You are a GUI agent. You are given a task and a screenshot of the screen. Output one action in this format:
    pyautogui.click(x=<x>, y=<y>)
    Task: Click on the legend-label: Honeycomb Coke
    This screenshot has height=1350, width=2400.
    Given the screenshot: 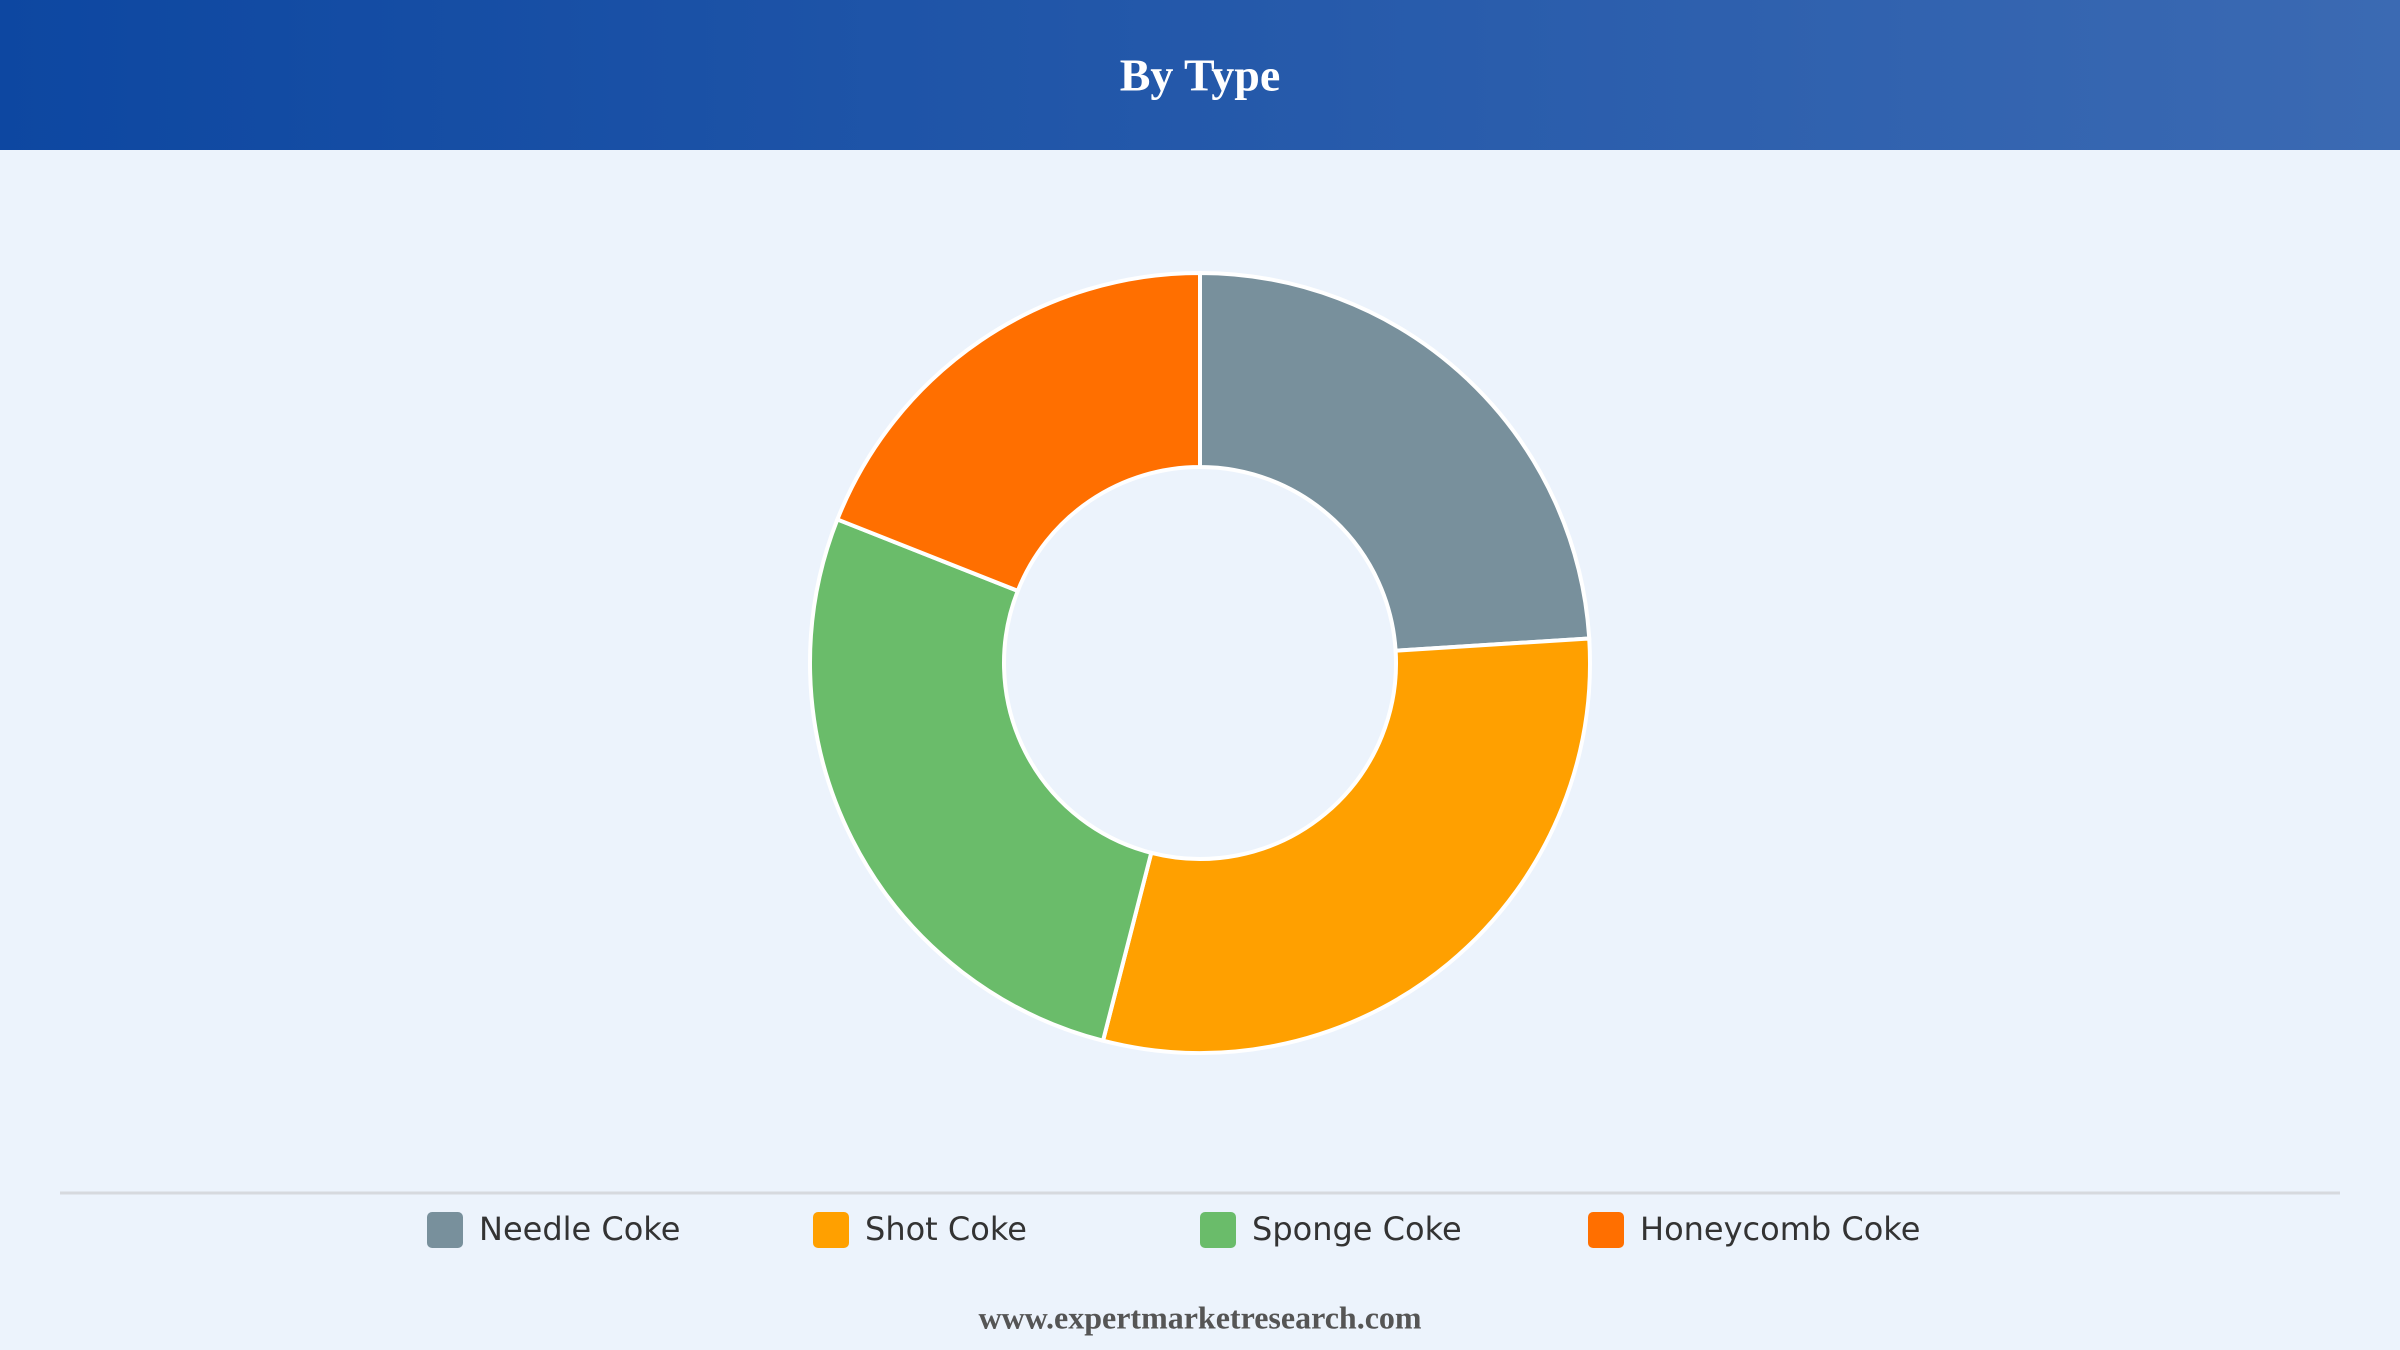 What is the action you would take?
    pyautogui.click(x=1780, y=1229)
    